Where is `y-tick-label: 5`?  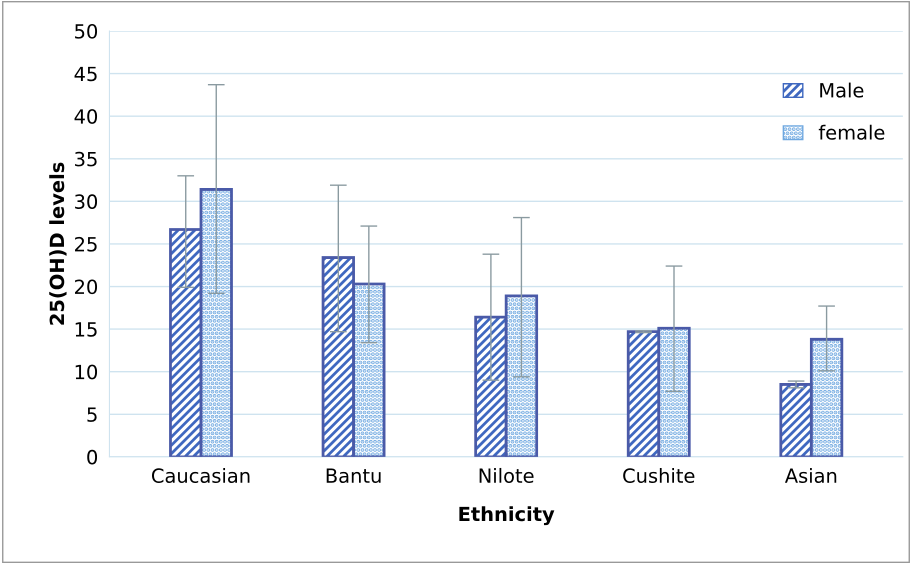
y-tick-label: 5 is located at coordinates (92, 414).